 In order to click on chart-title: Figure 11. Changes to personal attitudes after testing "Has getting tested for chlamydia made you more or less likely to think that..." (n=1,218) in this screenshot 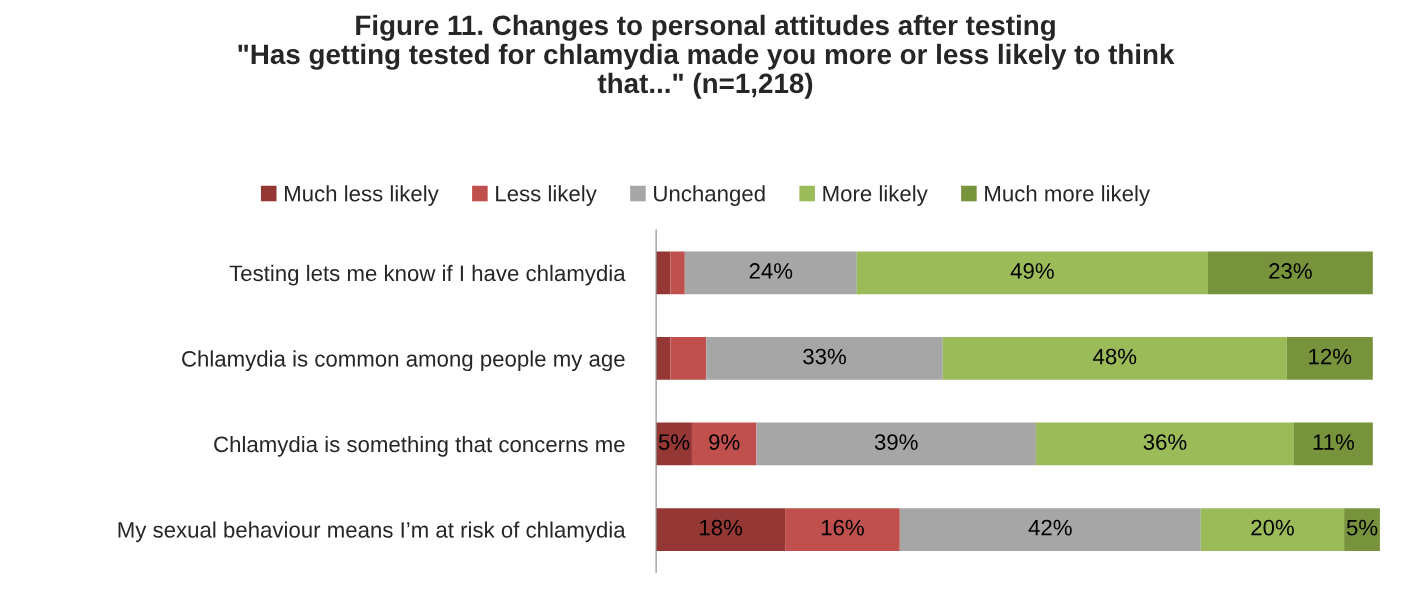, I will do `click(706, 56)`.